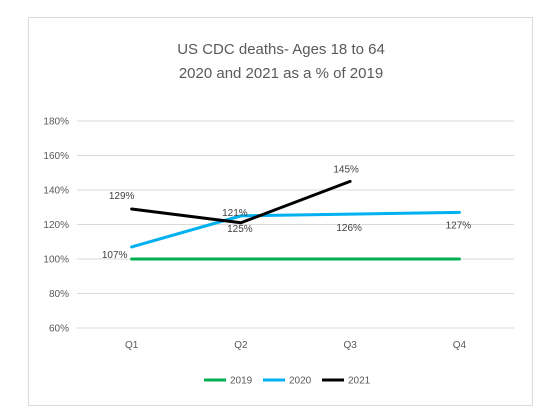 The image size is (557, 417). I want to click on data-label: 126%, so click(349, 228).